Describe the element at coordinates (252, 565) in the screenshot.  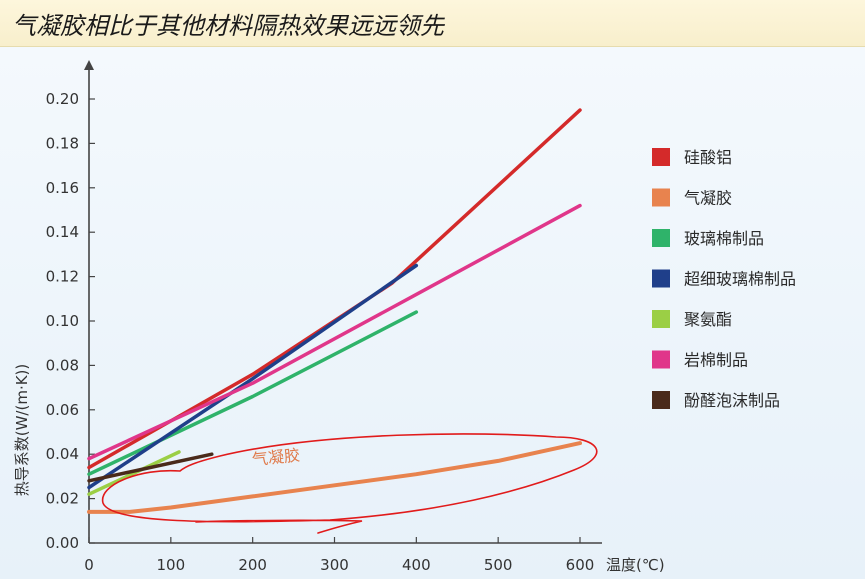
I see `x-tick-label: 200` at that location.